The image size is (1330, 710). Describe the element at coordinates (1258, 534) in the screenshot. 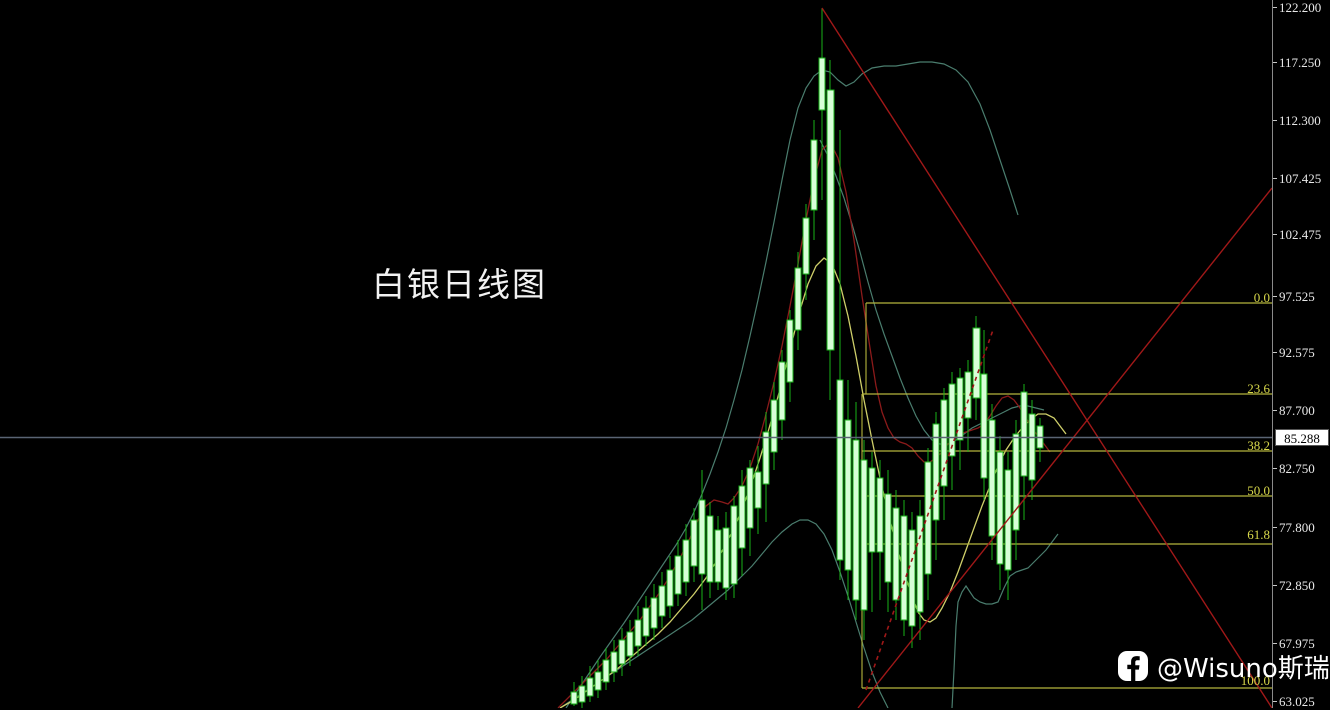

I see `fib-label-618: 61.8` at that location.